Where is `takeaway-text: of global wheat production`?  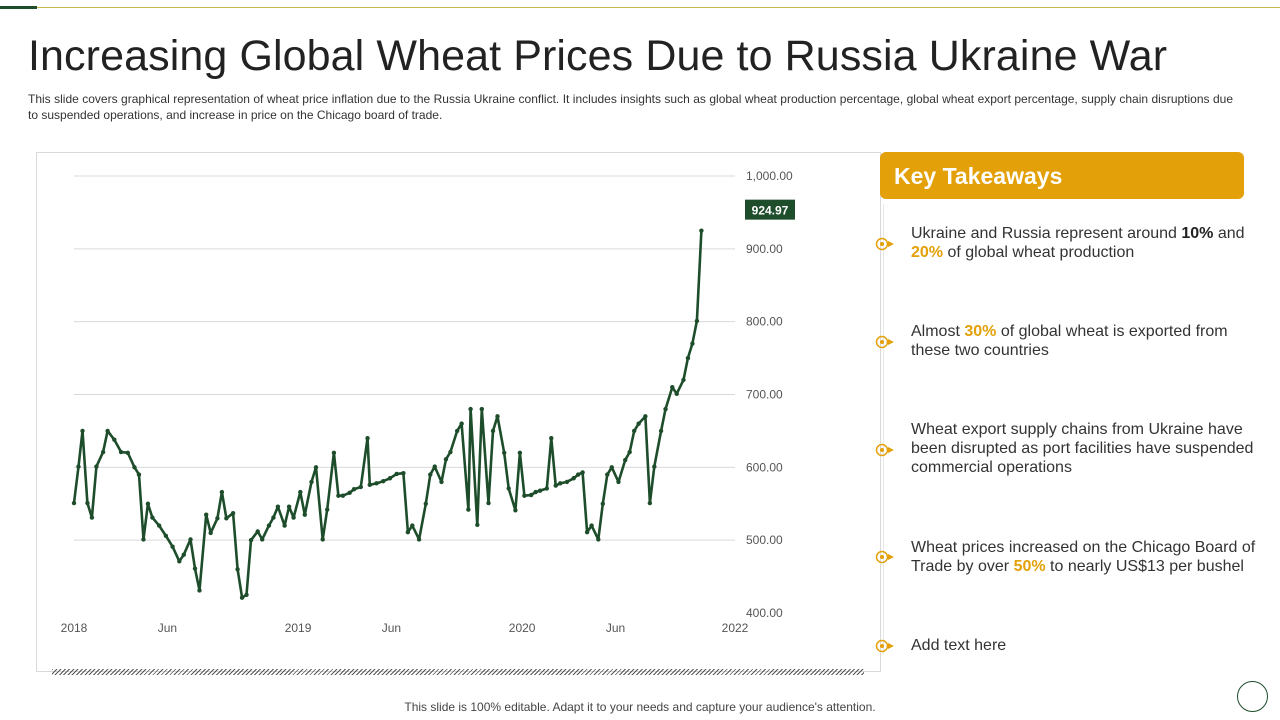
takeaway-text: of global wheat production is located at coordinates (1039, 252).